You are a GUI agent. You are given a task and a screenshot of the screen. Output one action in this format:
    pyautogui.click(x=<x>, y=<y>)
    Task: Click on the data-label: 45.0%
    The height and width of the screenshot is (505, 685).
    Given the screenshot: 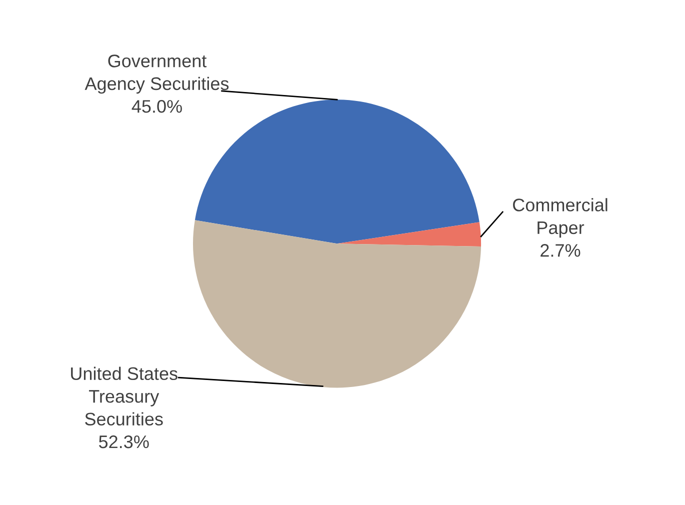 What is the action you would take?
    pyautogui.click(x=157, y=106)
    